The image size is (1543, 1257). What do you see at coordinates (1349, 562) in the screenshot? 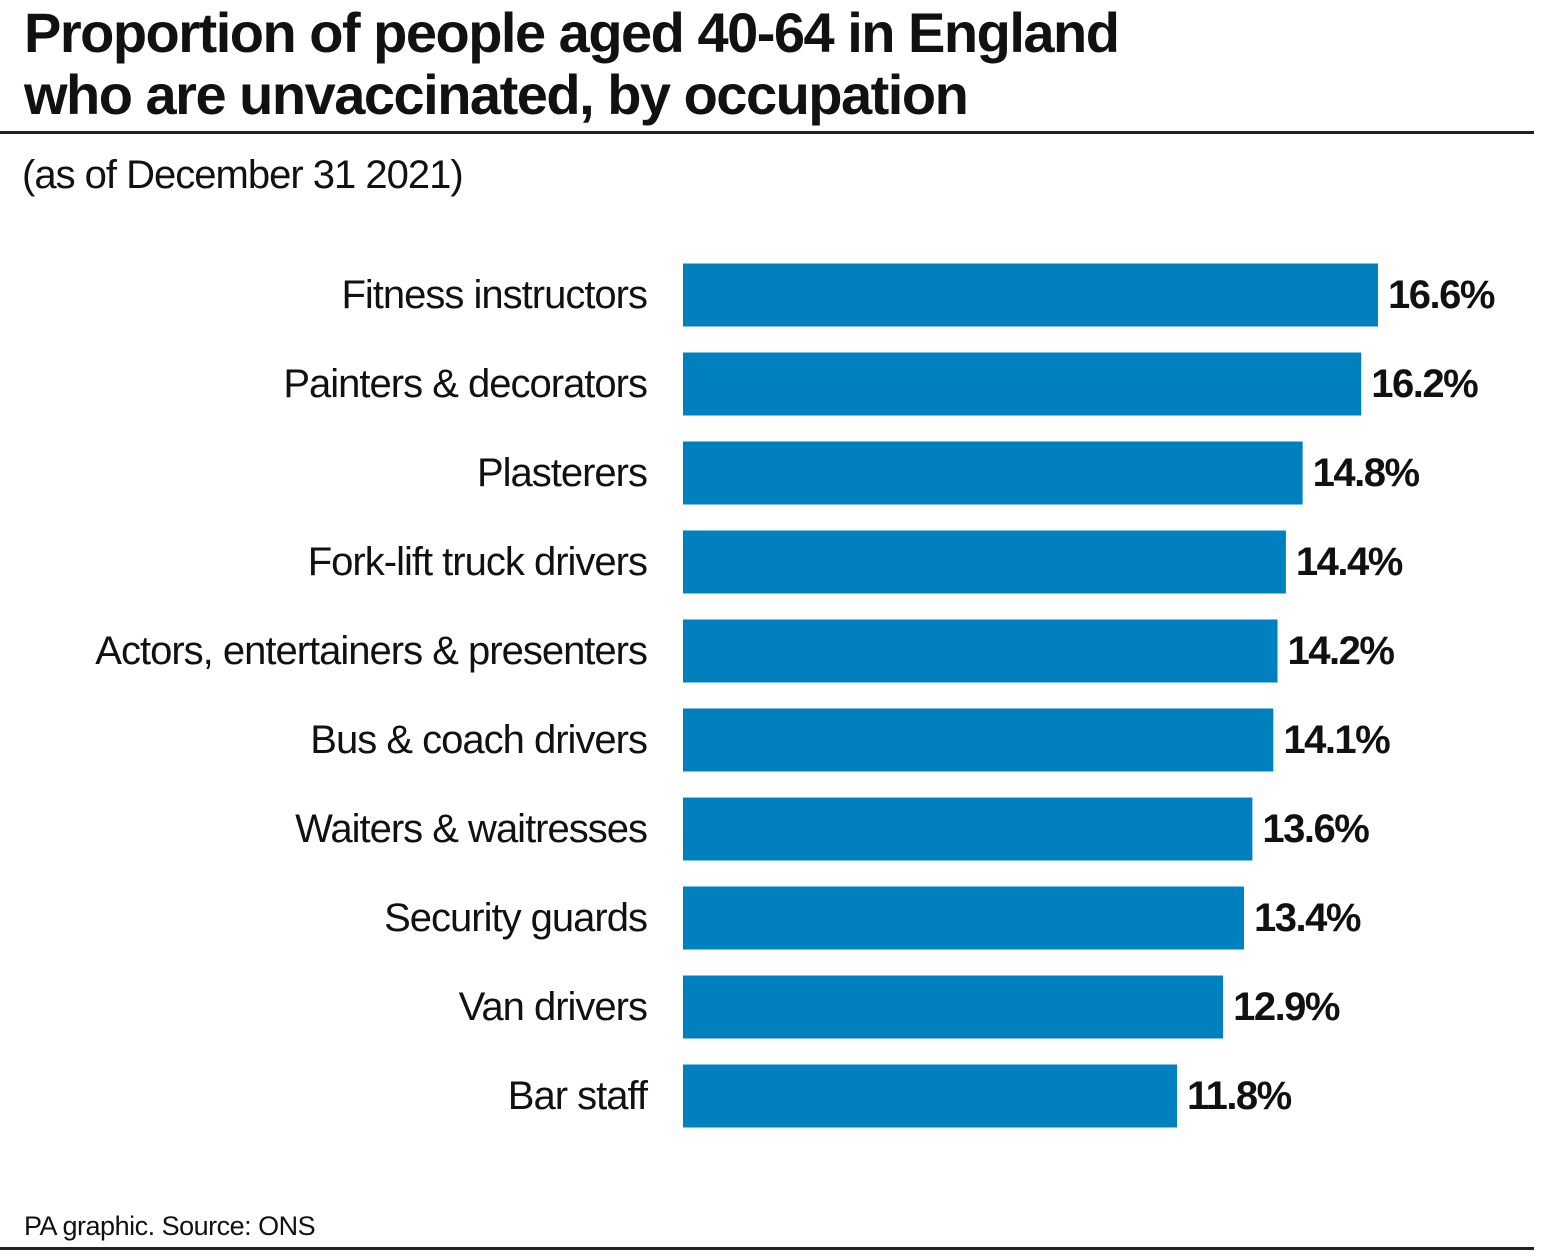
I see `data-label: 14.4%` at bounding box center [1349, 562].